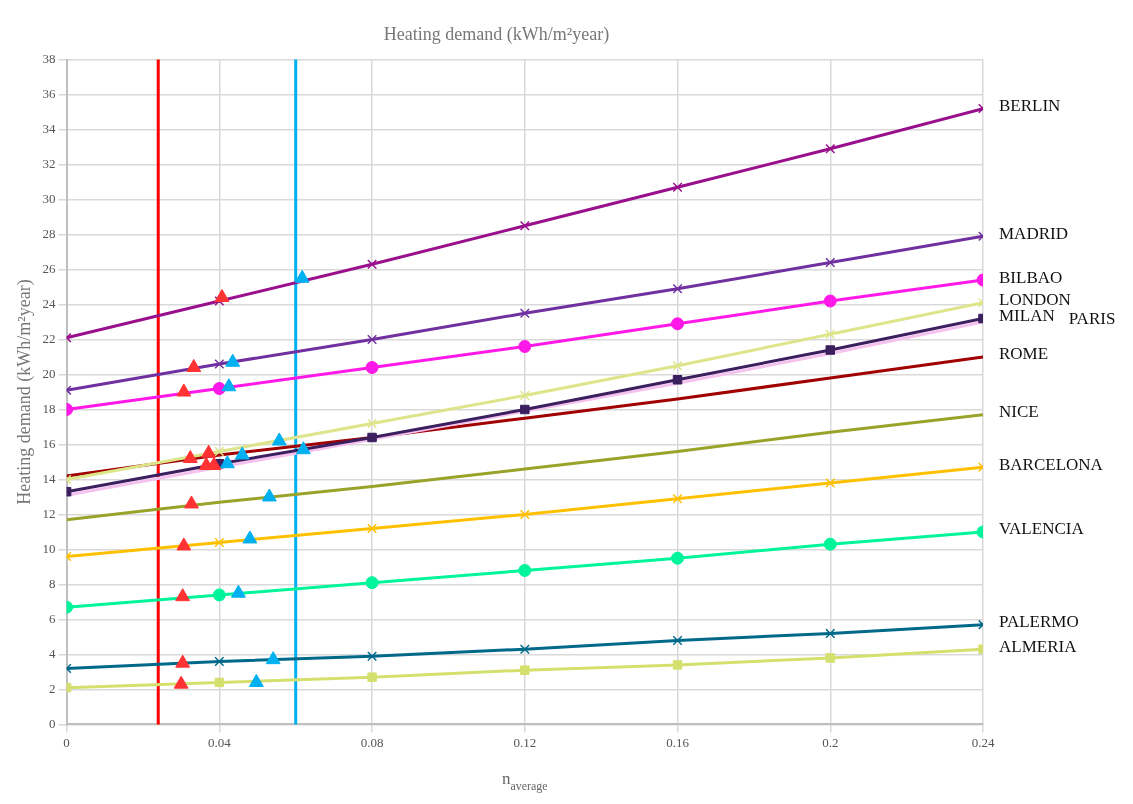  I want to click on y-tick-label: 4, so click(53, 653).